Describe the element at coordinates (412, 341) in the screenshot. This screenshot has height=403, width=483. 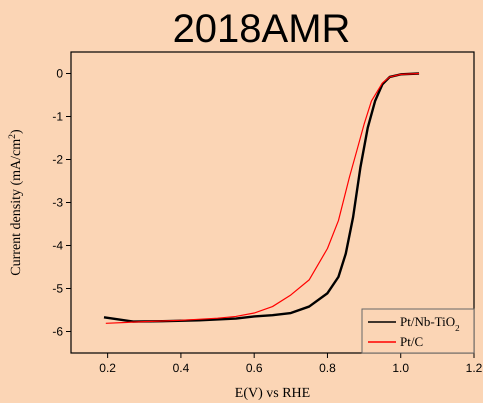
I see `legend-label: Pt/C` at that location.